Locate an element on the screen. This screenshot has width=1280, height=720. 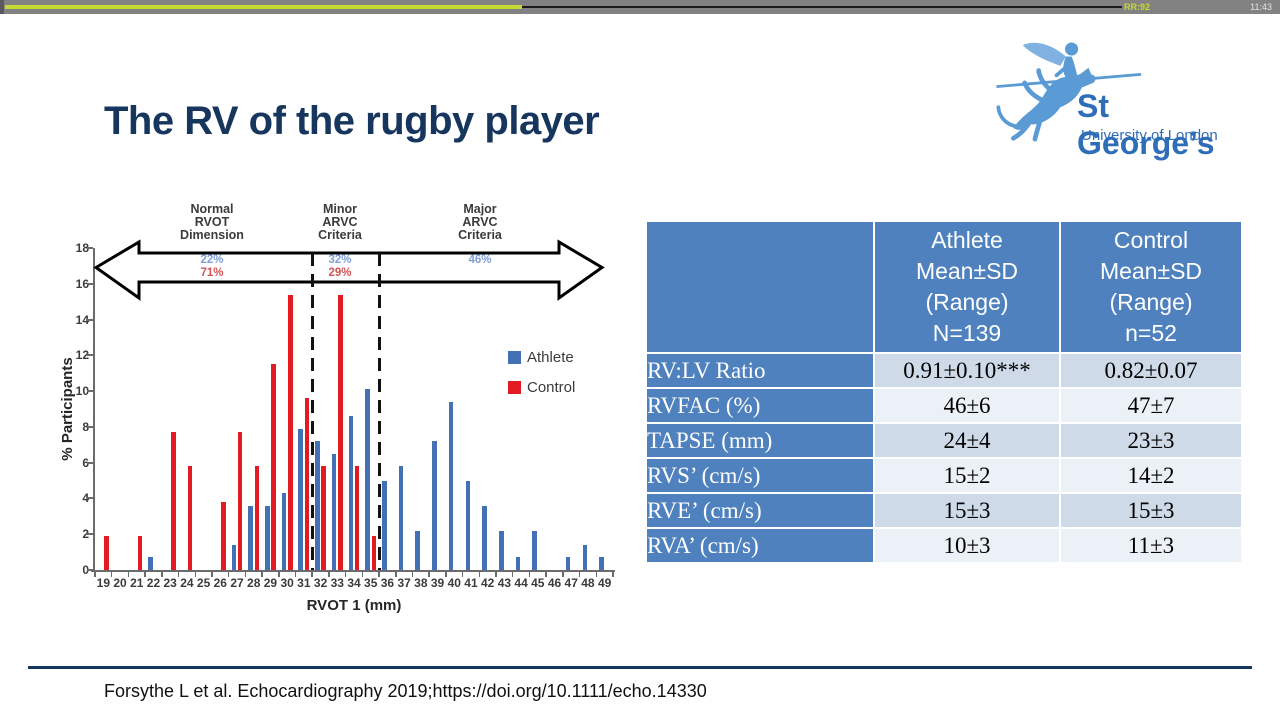
logo-subtitle: University of London is located at coordinates (1149, 135).